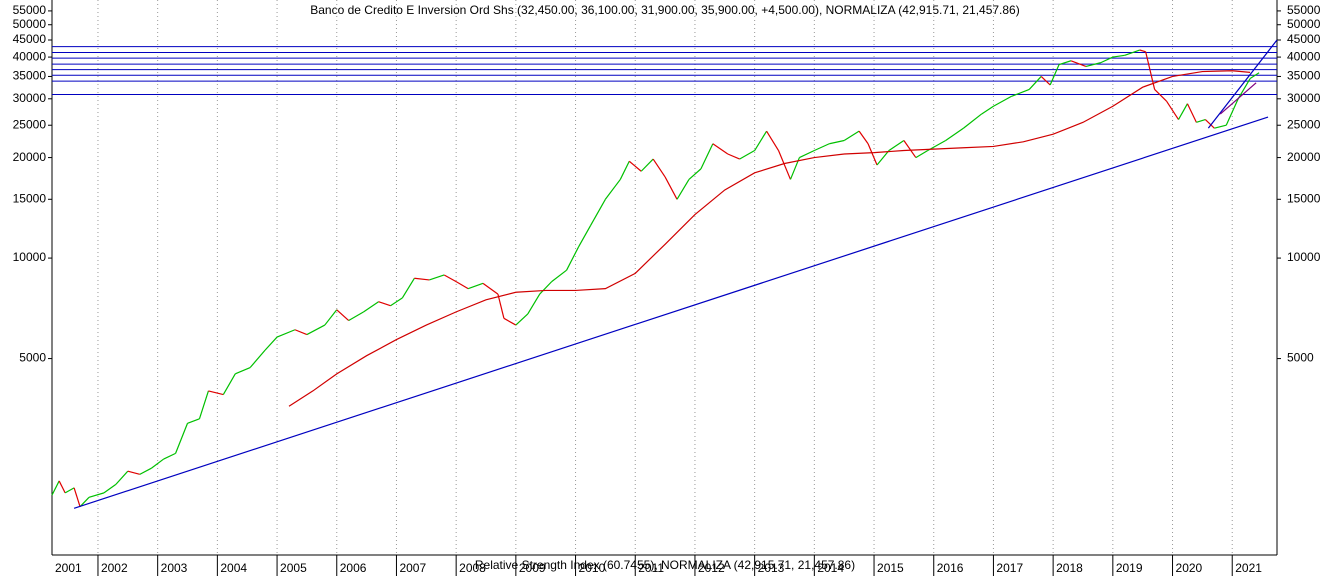  What do you see at coordinates (830, 568) in the screenshot?
I see `x-tick-label: 2014` at bounding box center [830, 568].